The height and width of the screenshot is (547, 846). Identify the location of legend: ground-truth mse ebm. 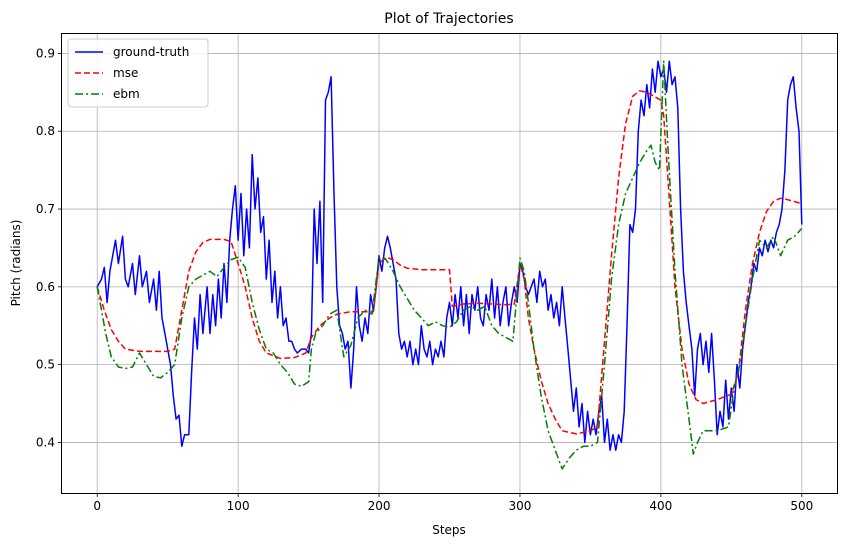
(138, 73).